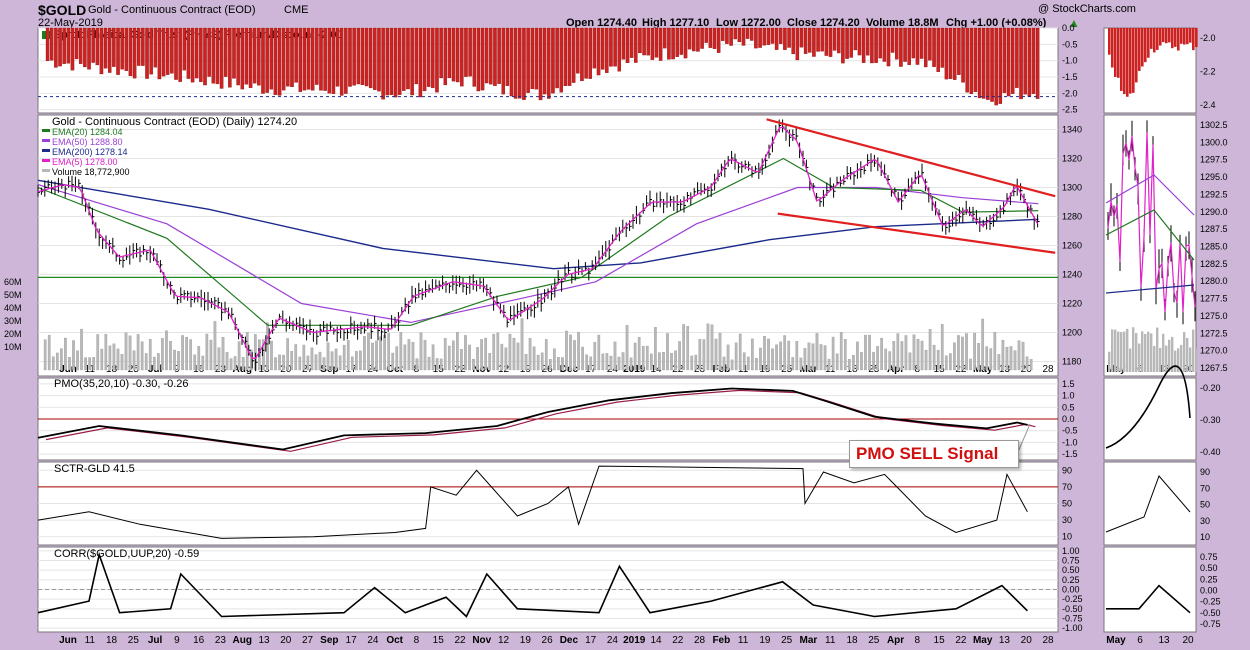 The width and height of the screenshot is (1250, 650). What do you see at coordinates (1214, 351) in the screenshot?
I see `right-y-tick-label: 1270.0` at bounding box center [1214, 351].